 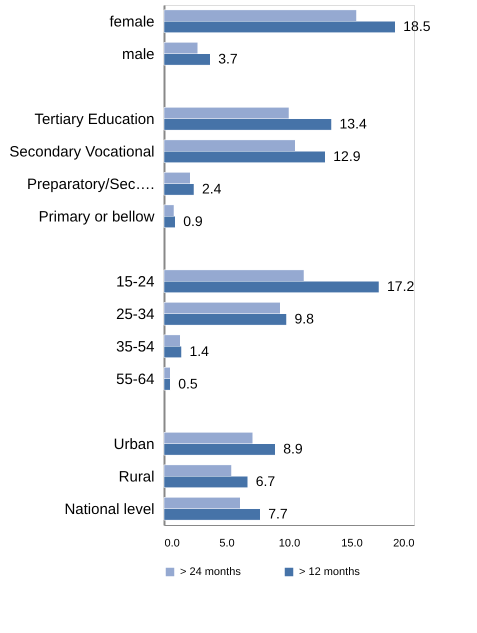 What do you see at coordinates (266, 480) in the screenshot?
I see `data-label: 6.7` at bounding box center [266, 480].